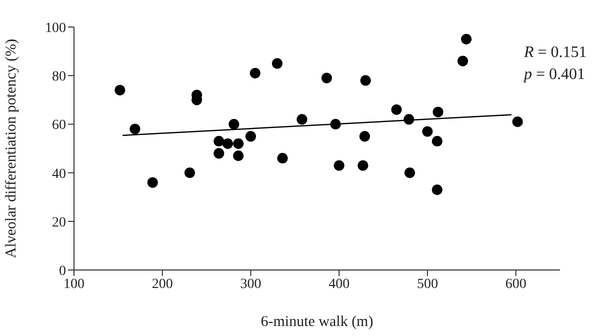 Image resolution: width=600 pixels, height=336 pixels. Describe the element at coordinates (339, 284) in the screenshot. I see `x-tick-label: 400` at that location.